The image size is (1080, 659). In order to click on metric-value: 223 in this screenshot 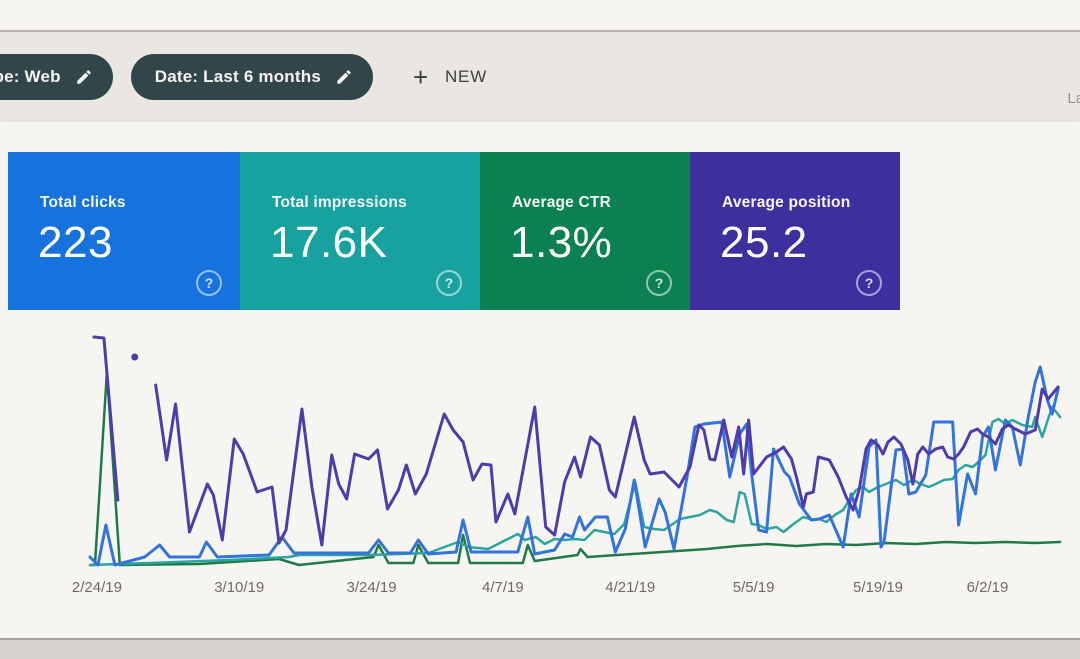, I will do `click(75, 242)`.